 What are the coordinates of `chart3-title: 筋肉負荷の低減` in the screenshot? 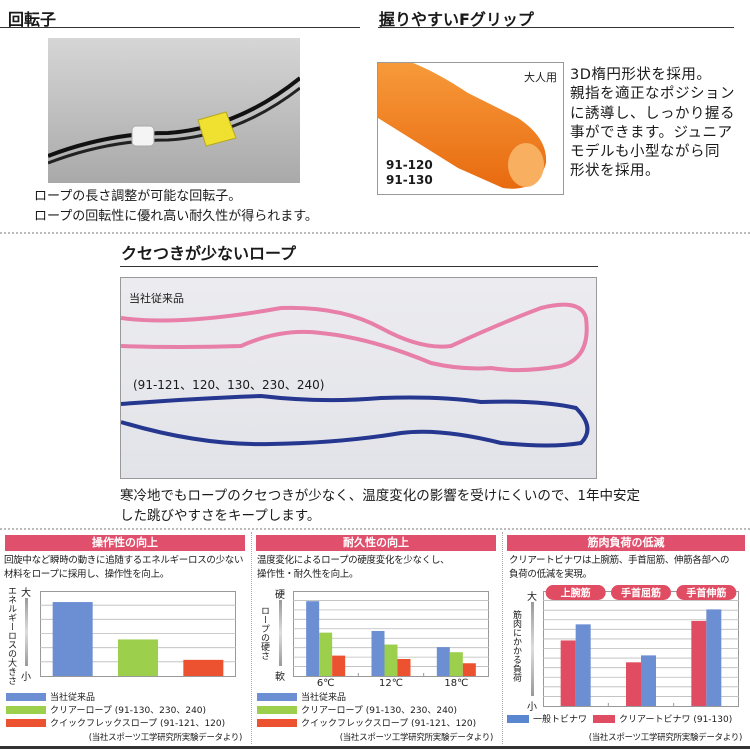 It's located at (626, 543).